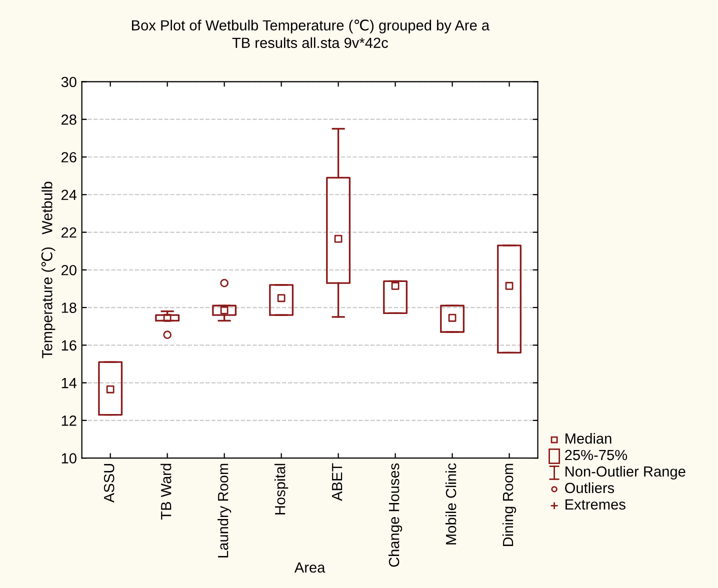 The height and width of the screenshot is (588, 718). I want to click on y-tick-label: 20, so click(69, 270).